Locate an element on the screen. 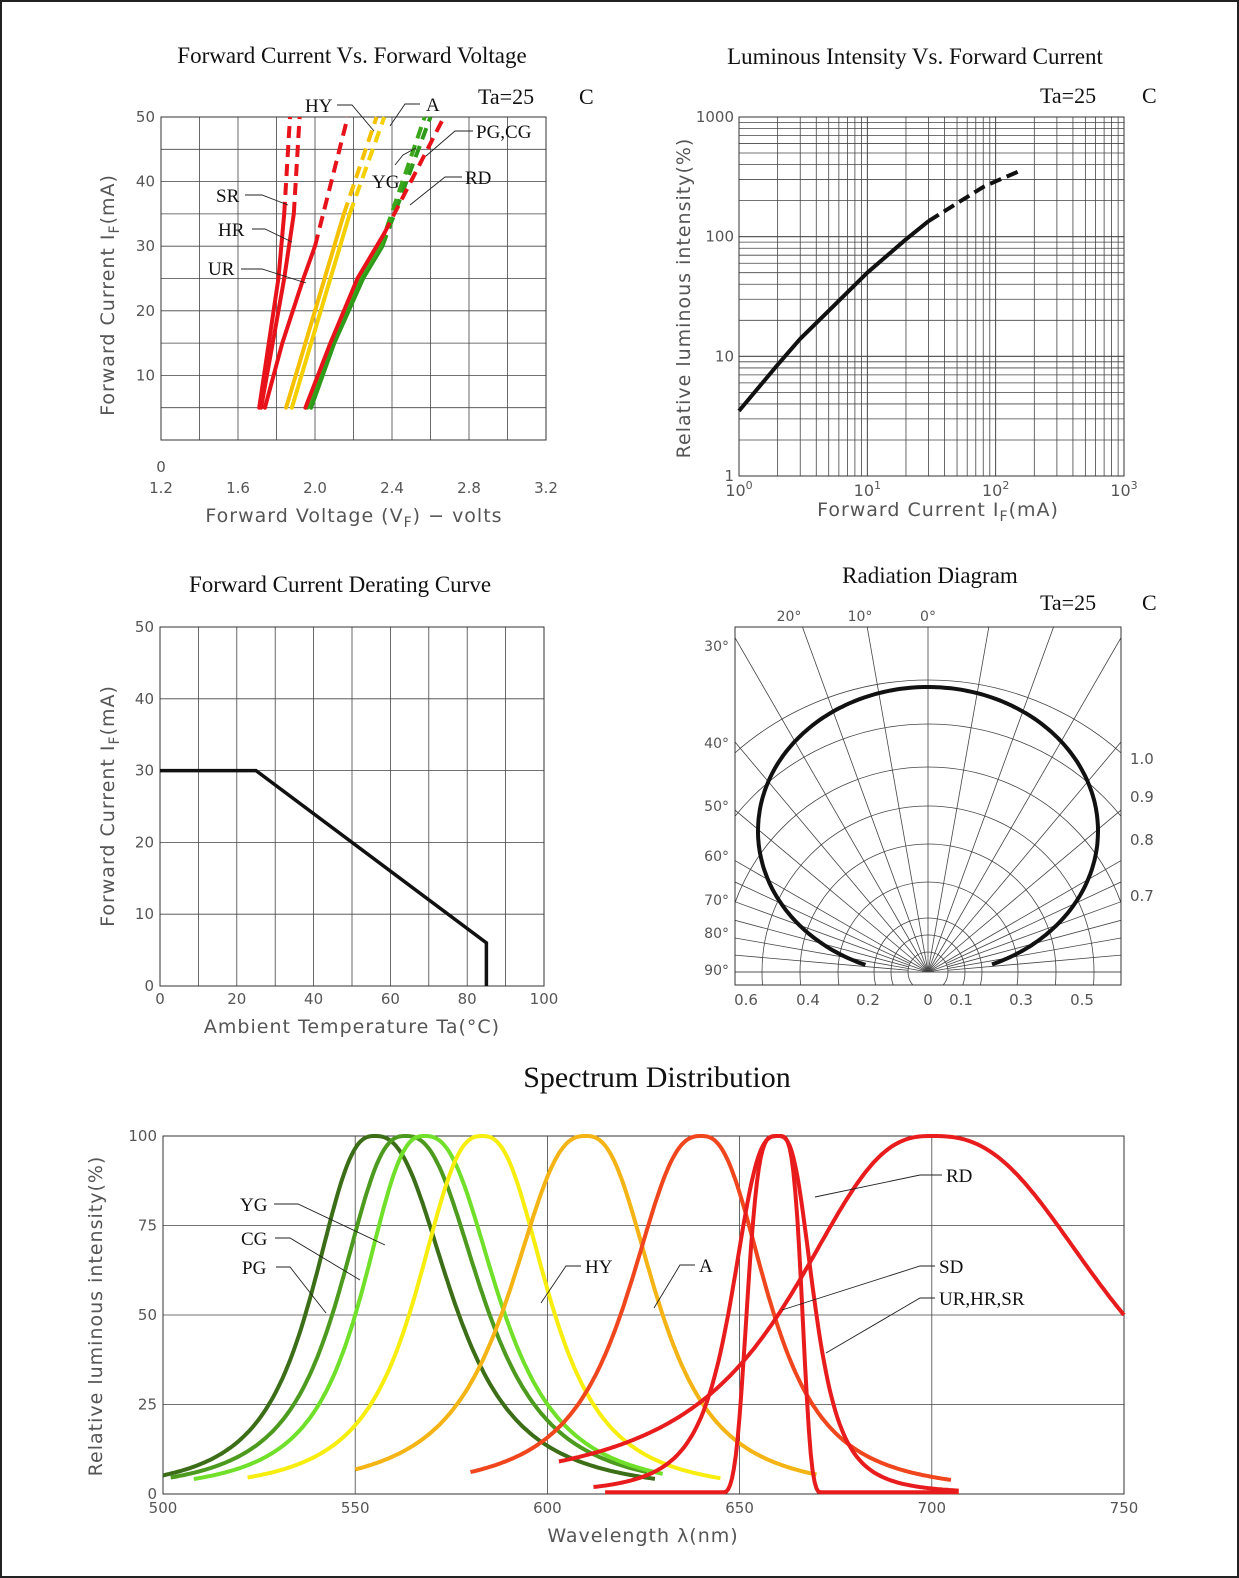 The height and width of the screenshot is (1578, 1239). angle-label: 80° is located at coordinates (716, 934).